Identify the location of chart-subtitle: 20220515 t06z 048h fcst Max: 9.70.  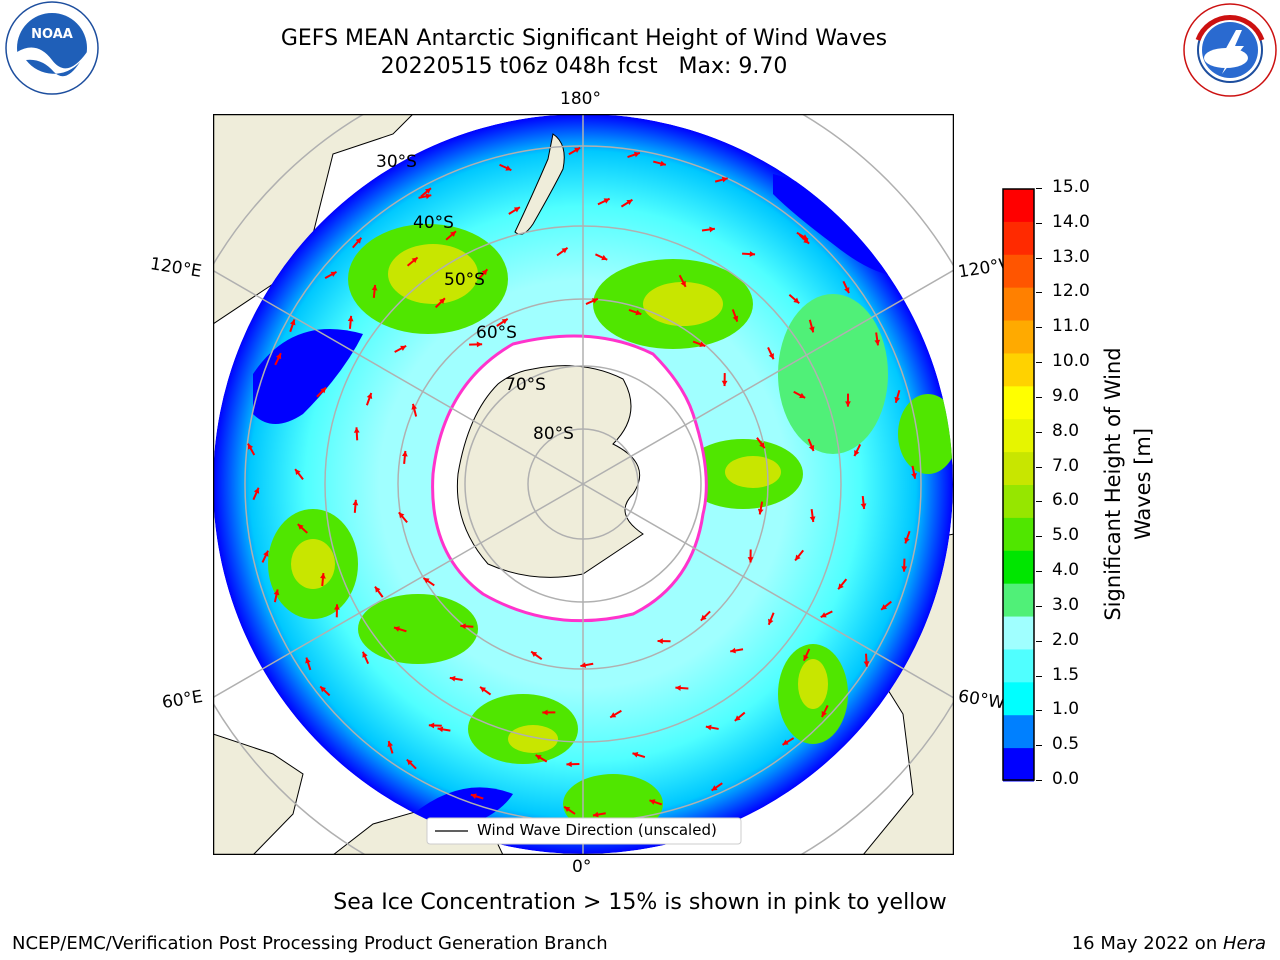
(584, 66).